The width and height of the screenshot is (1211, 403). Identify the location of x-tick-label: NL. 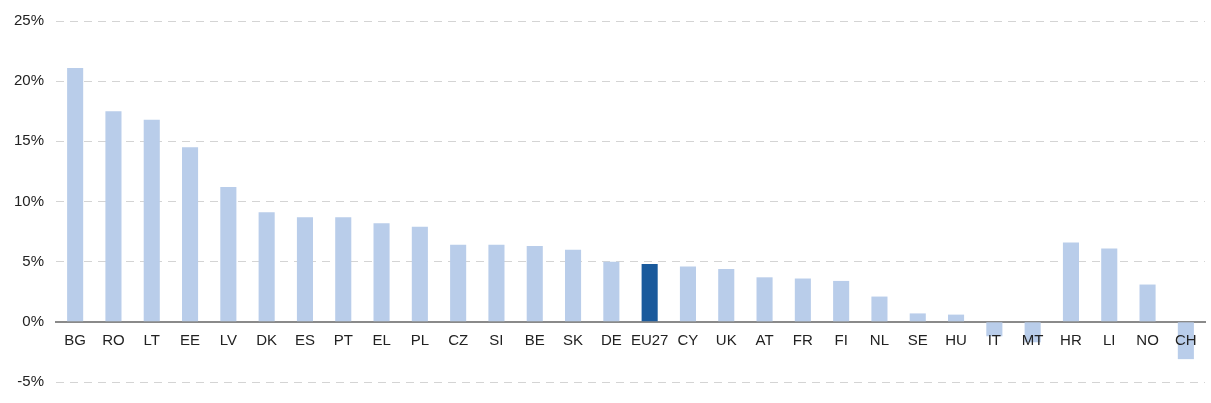
(879, 340).